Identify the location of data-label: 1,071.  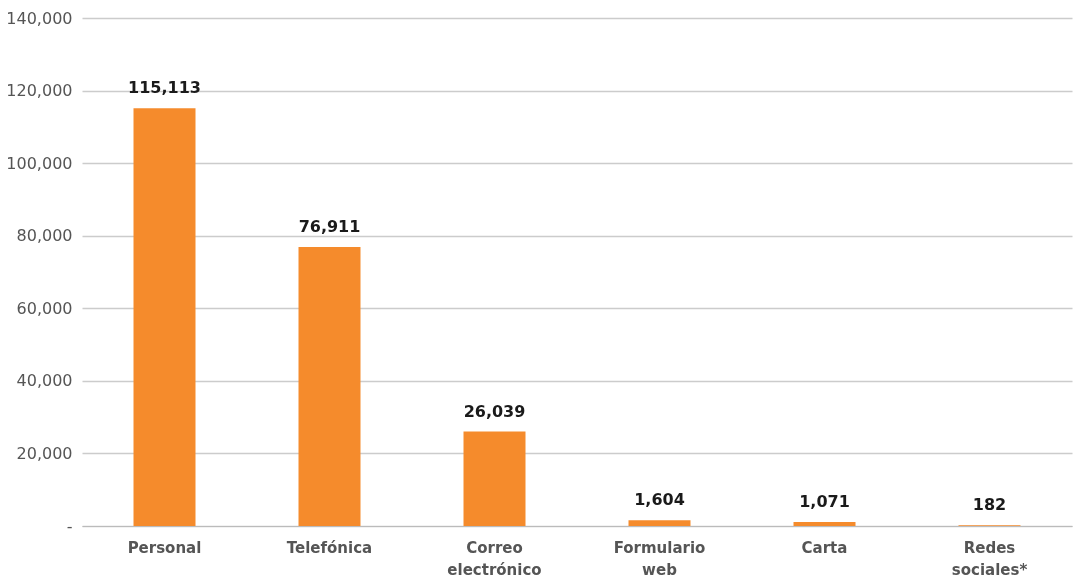
(824, 502).